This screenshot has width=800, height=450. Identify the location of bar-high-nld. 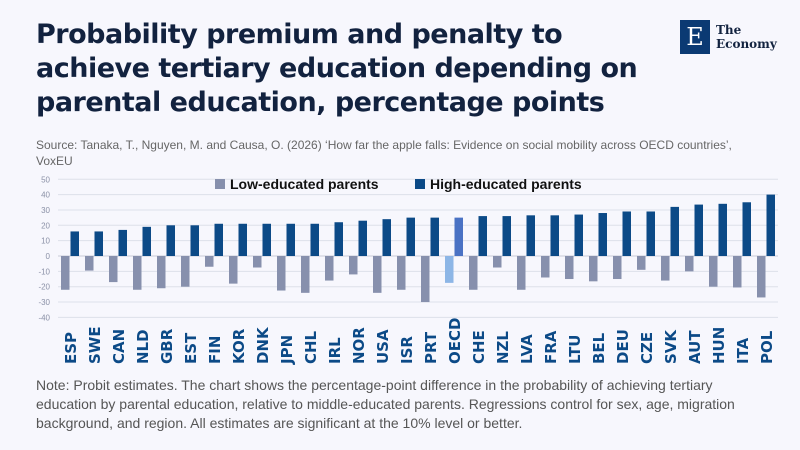
(146, 241).